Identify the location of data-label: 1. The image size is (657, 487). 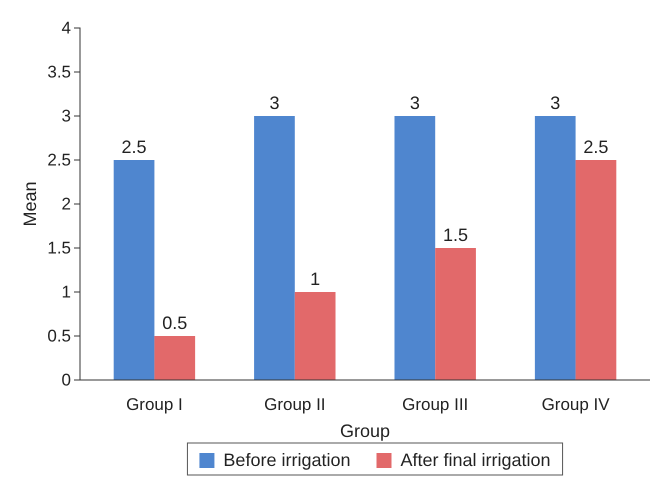
(315, 279).